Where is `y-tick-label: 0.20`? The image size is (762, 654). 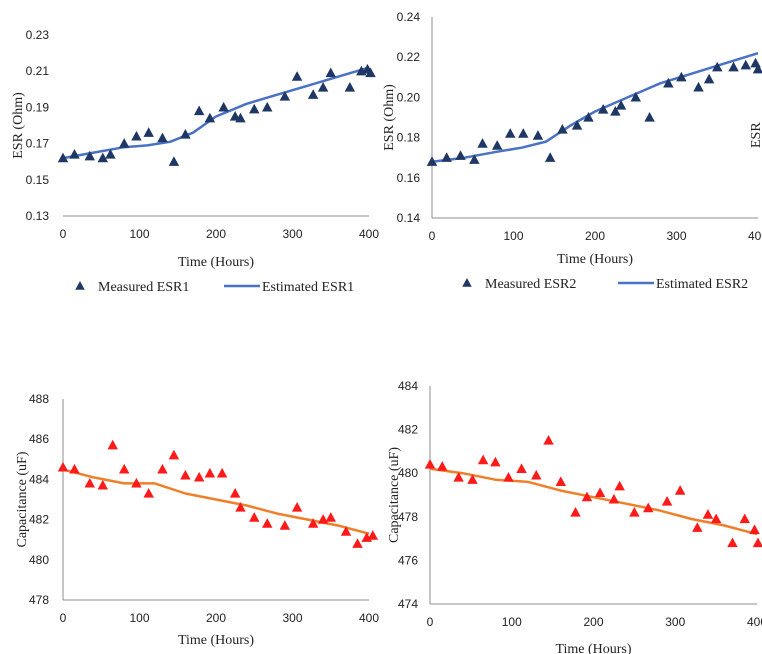 y-tick-label: 0.20 is located at coordinates (409, 97).